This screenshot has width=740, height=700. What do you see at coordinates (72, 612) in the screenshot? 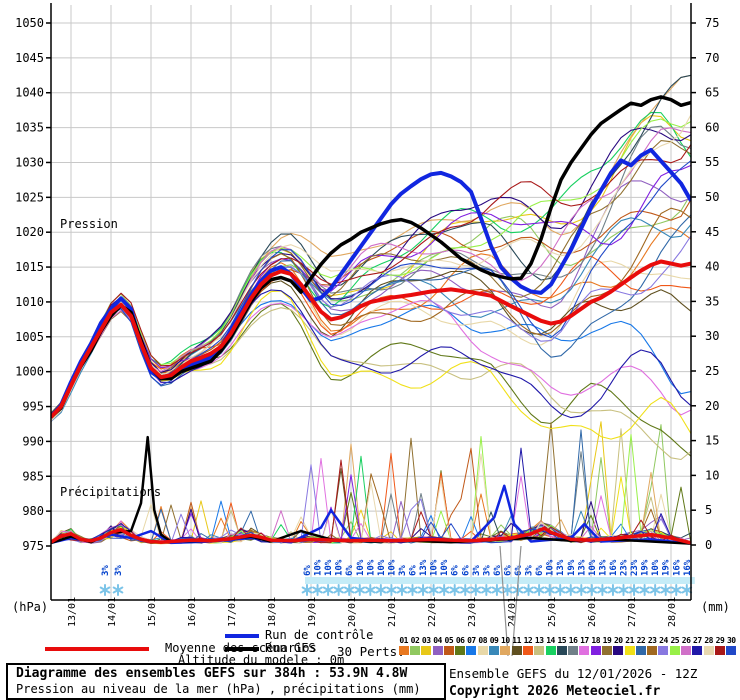
I see `svg-text: 13/01` at bounding box center [72, 612].